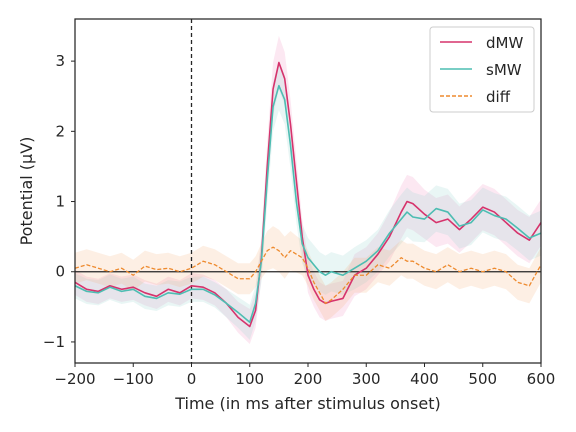 Image resolution: width=576 pixels, height=432 pixels. What do you see at coordinates (498, 97) in the screenshot?
I see `legend-label-diff: diff` at bounding box center [498, 97].